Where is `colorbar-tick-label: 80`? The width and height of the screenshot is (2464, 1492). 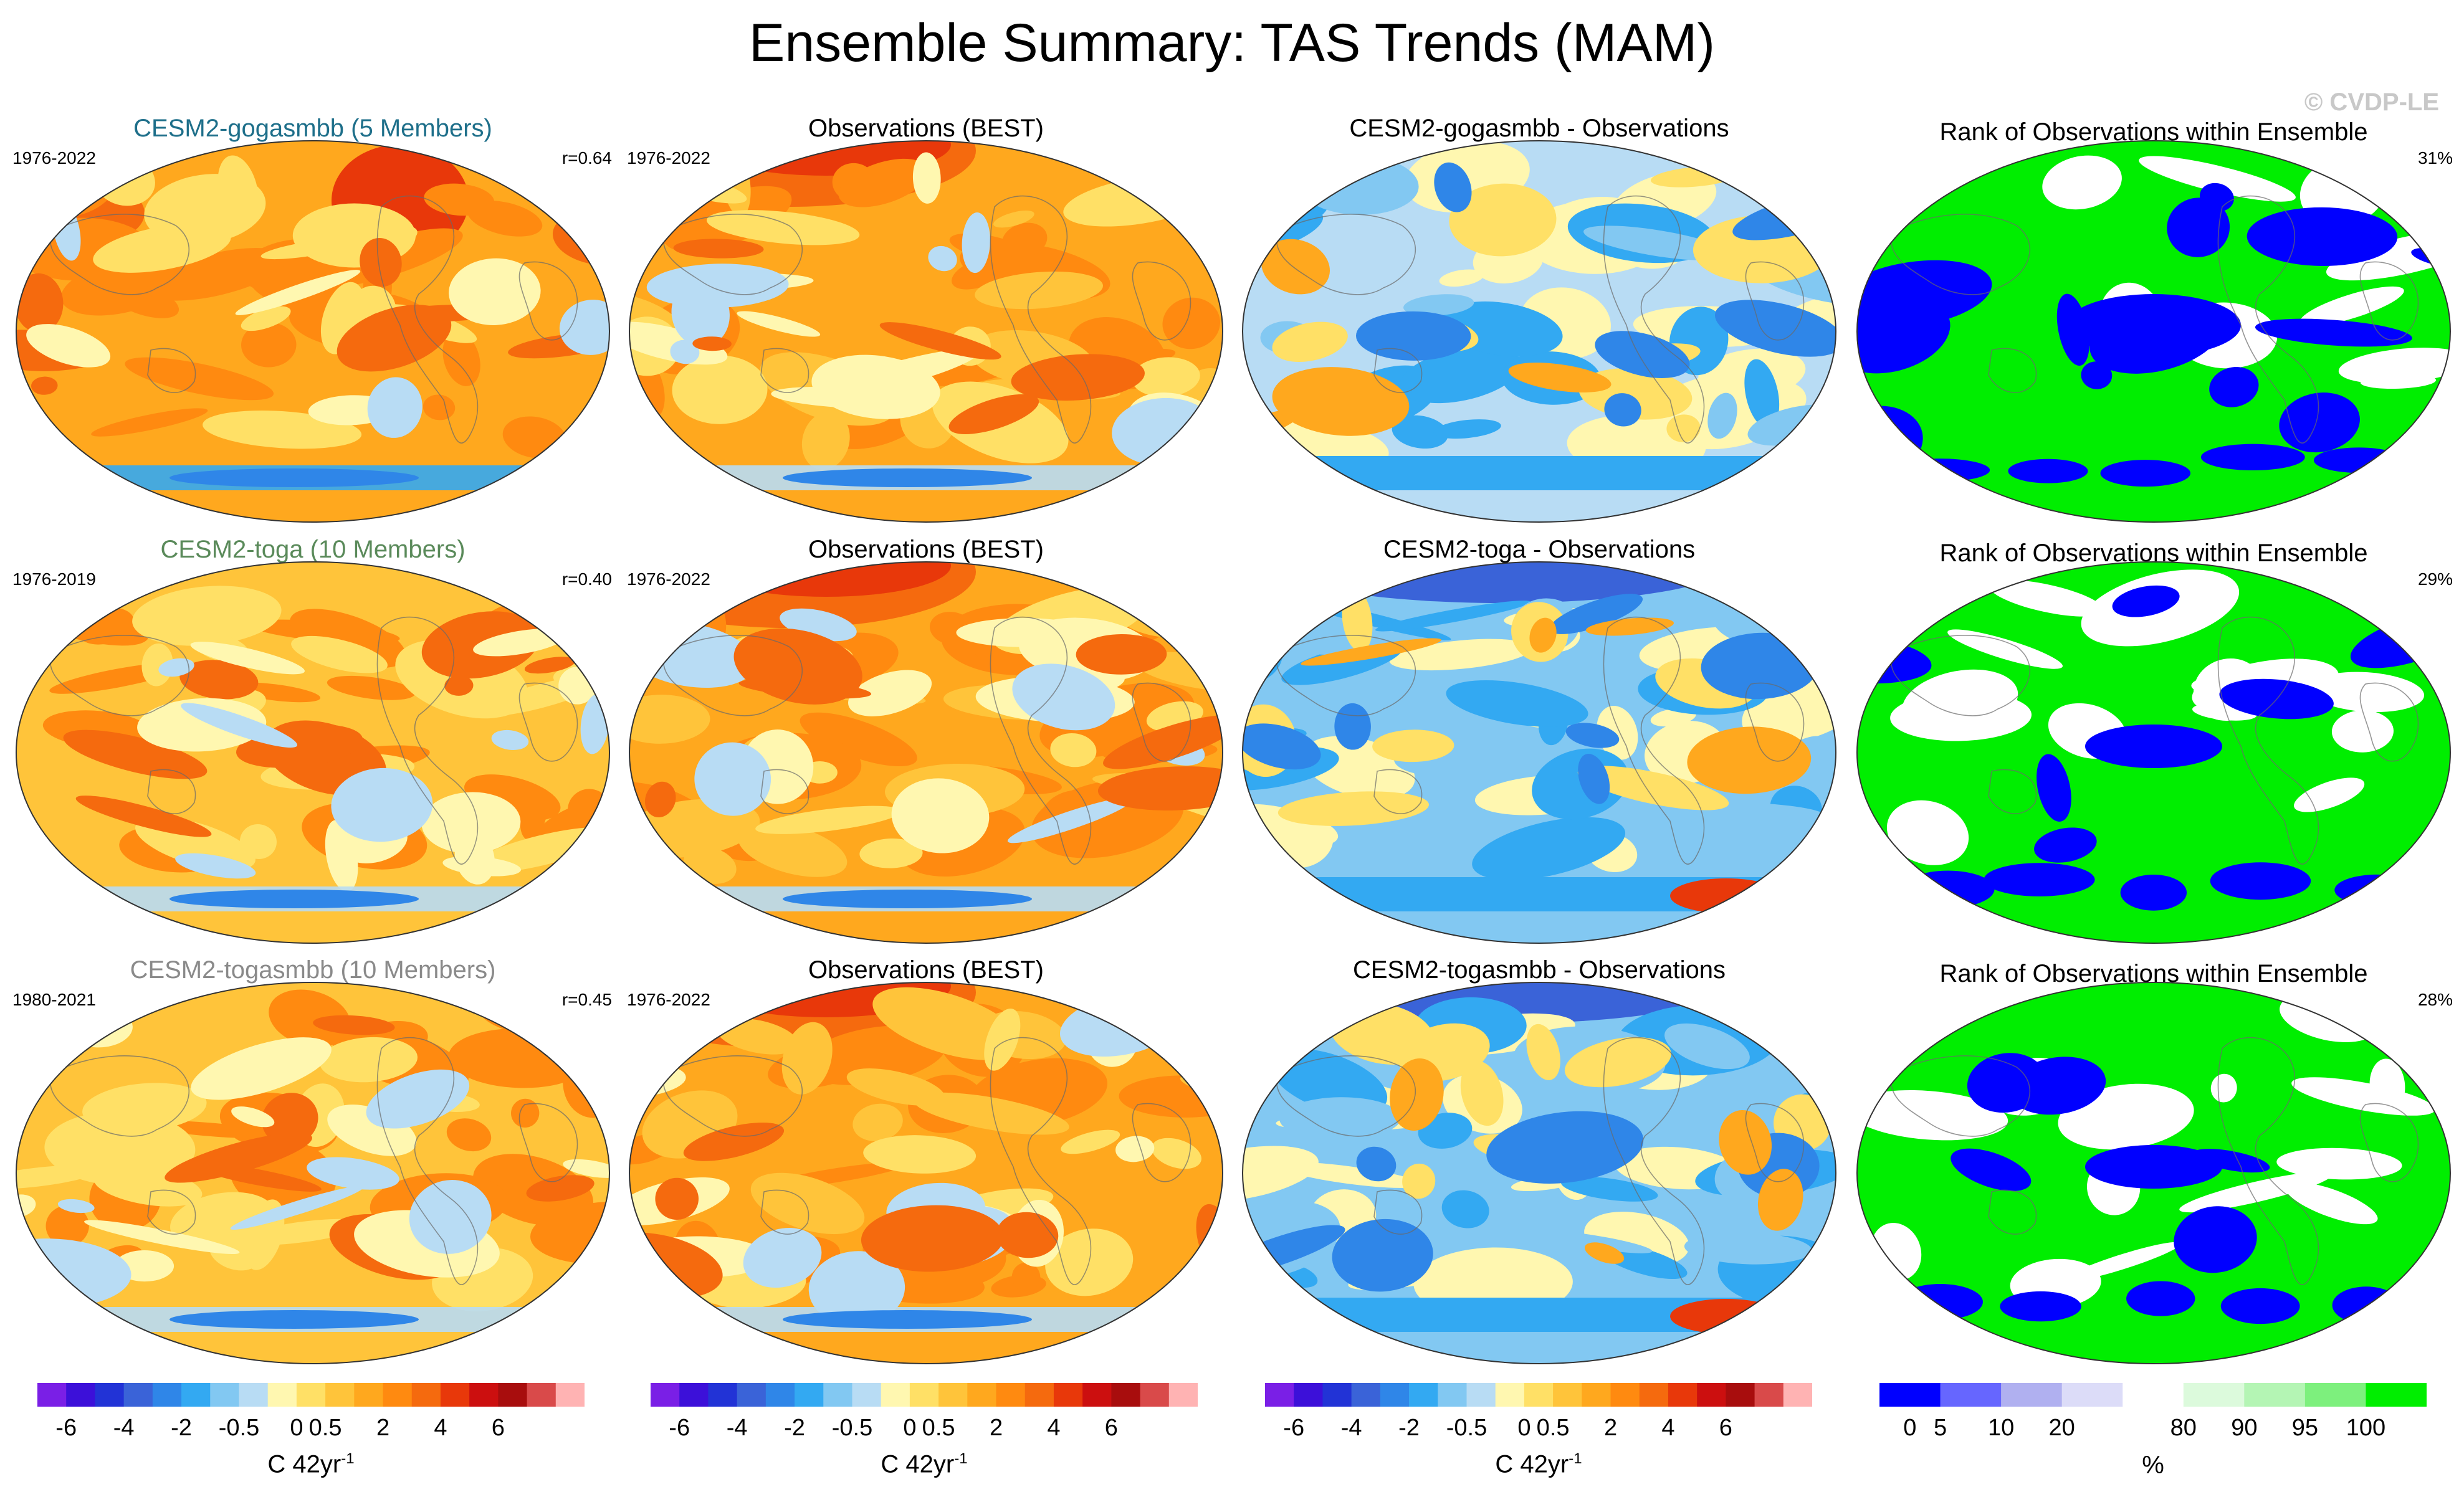
colorbar-tick-label: 80 is located at coordinates (2183, 1428).